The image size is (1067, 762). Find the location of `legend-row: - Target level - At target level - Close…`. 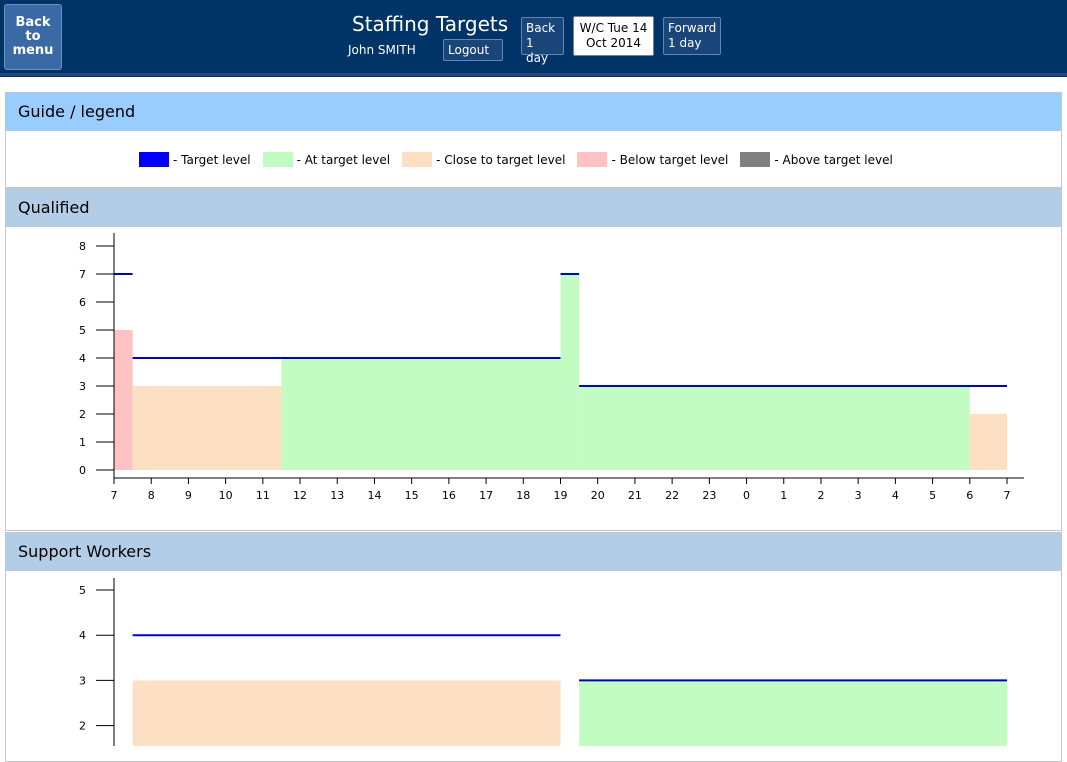

legend-row: - Target level - At target level - Close… is located at coordinates (522, 159).